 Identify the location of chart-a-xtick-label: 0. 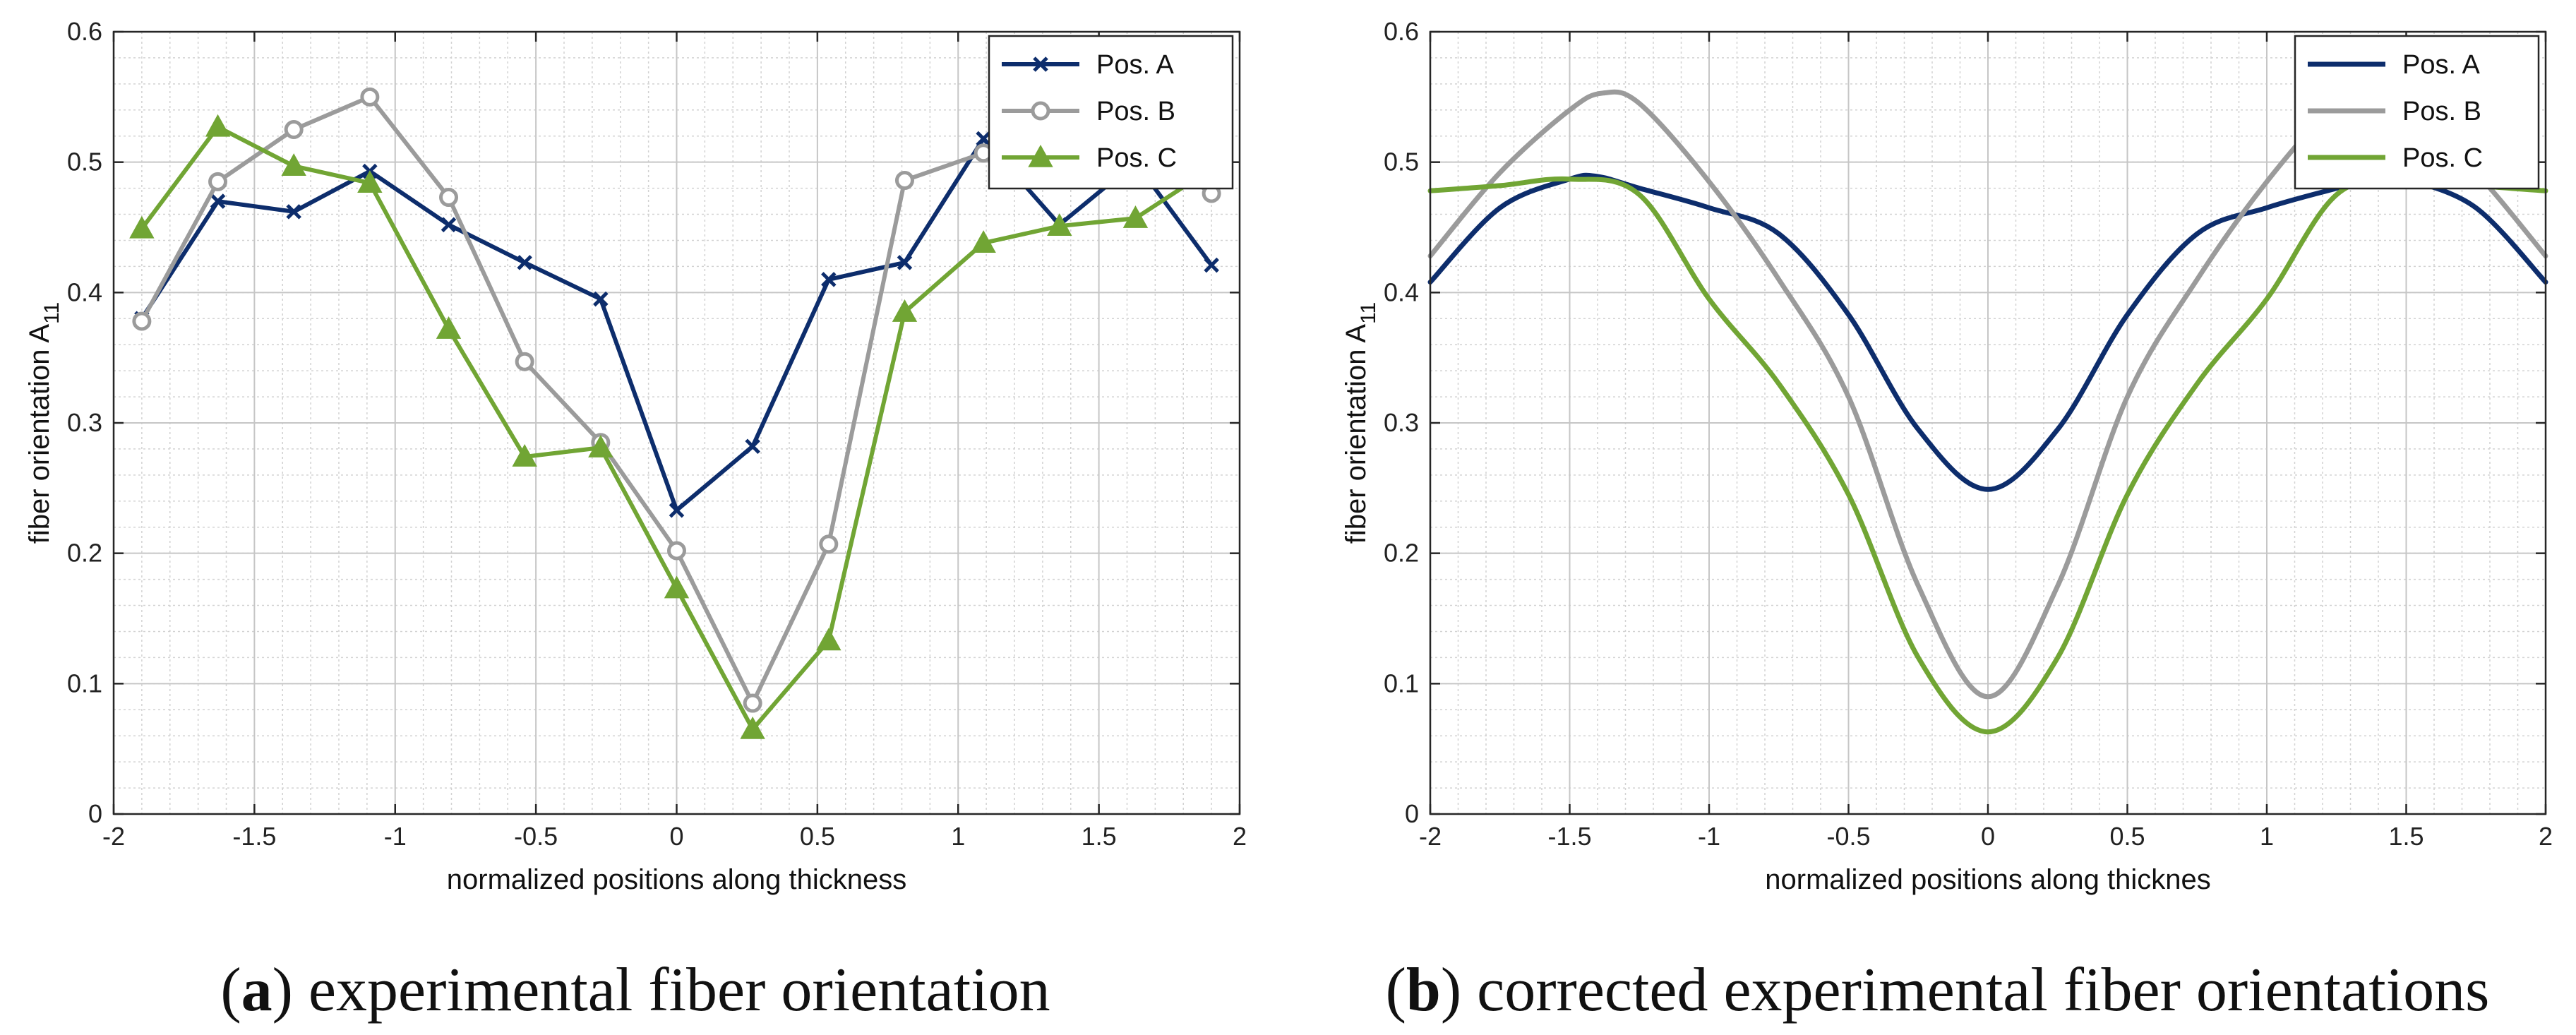
(676, 836).